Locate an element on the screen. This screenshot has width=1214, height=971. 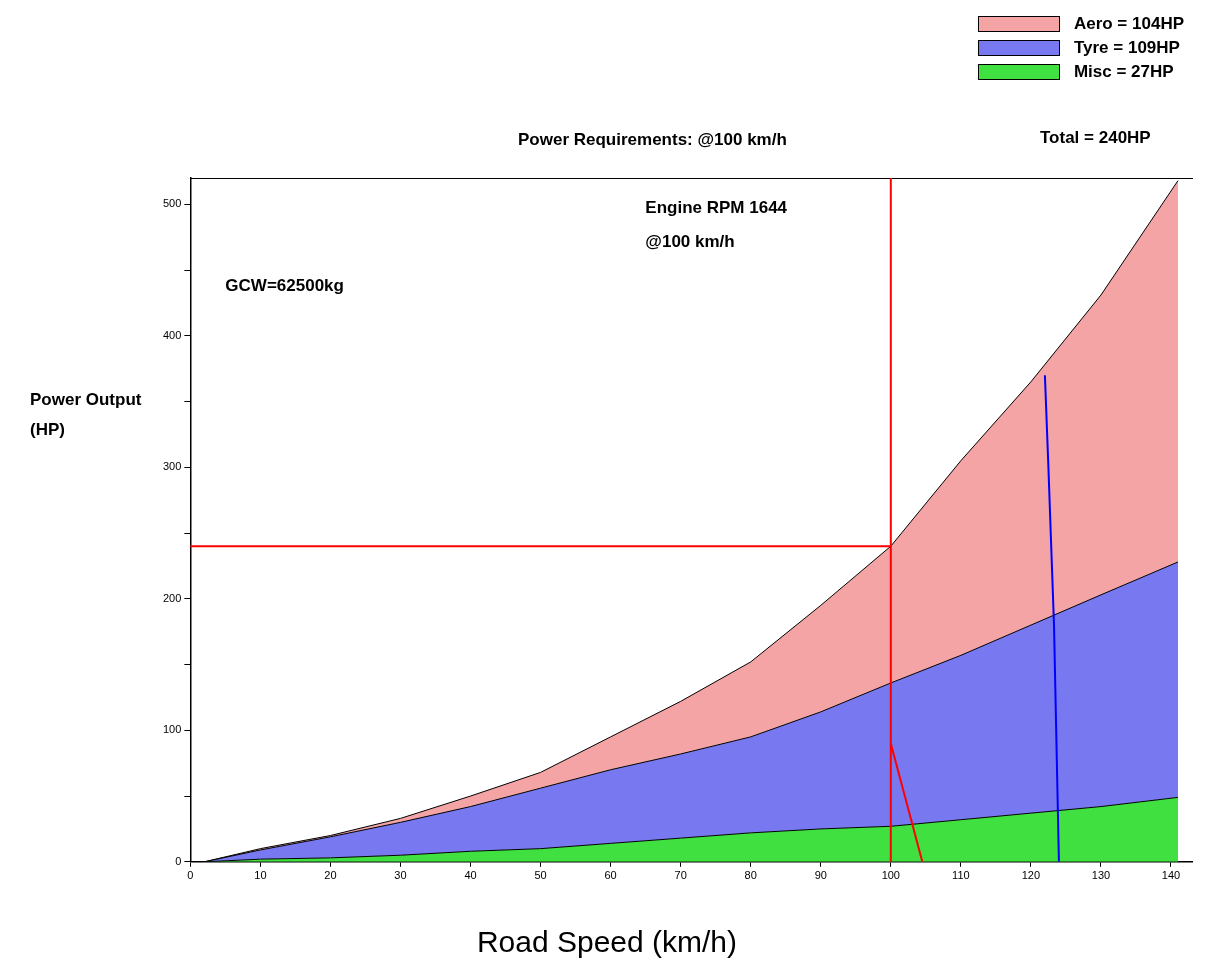
legend-label: Aero = 104HP is located at coordinates (1128, 24).